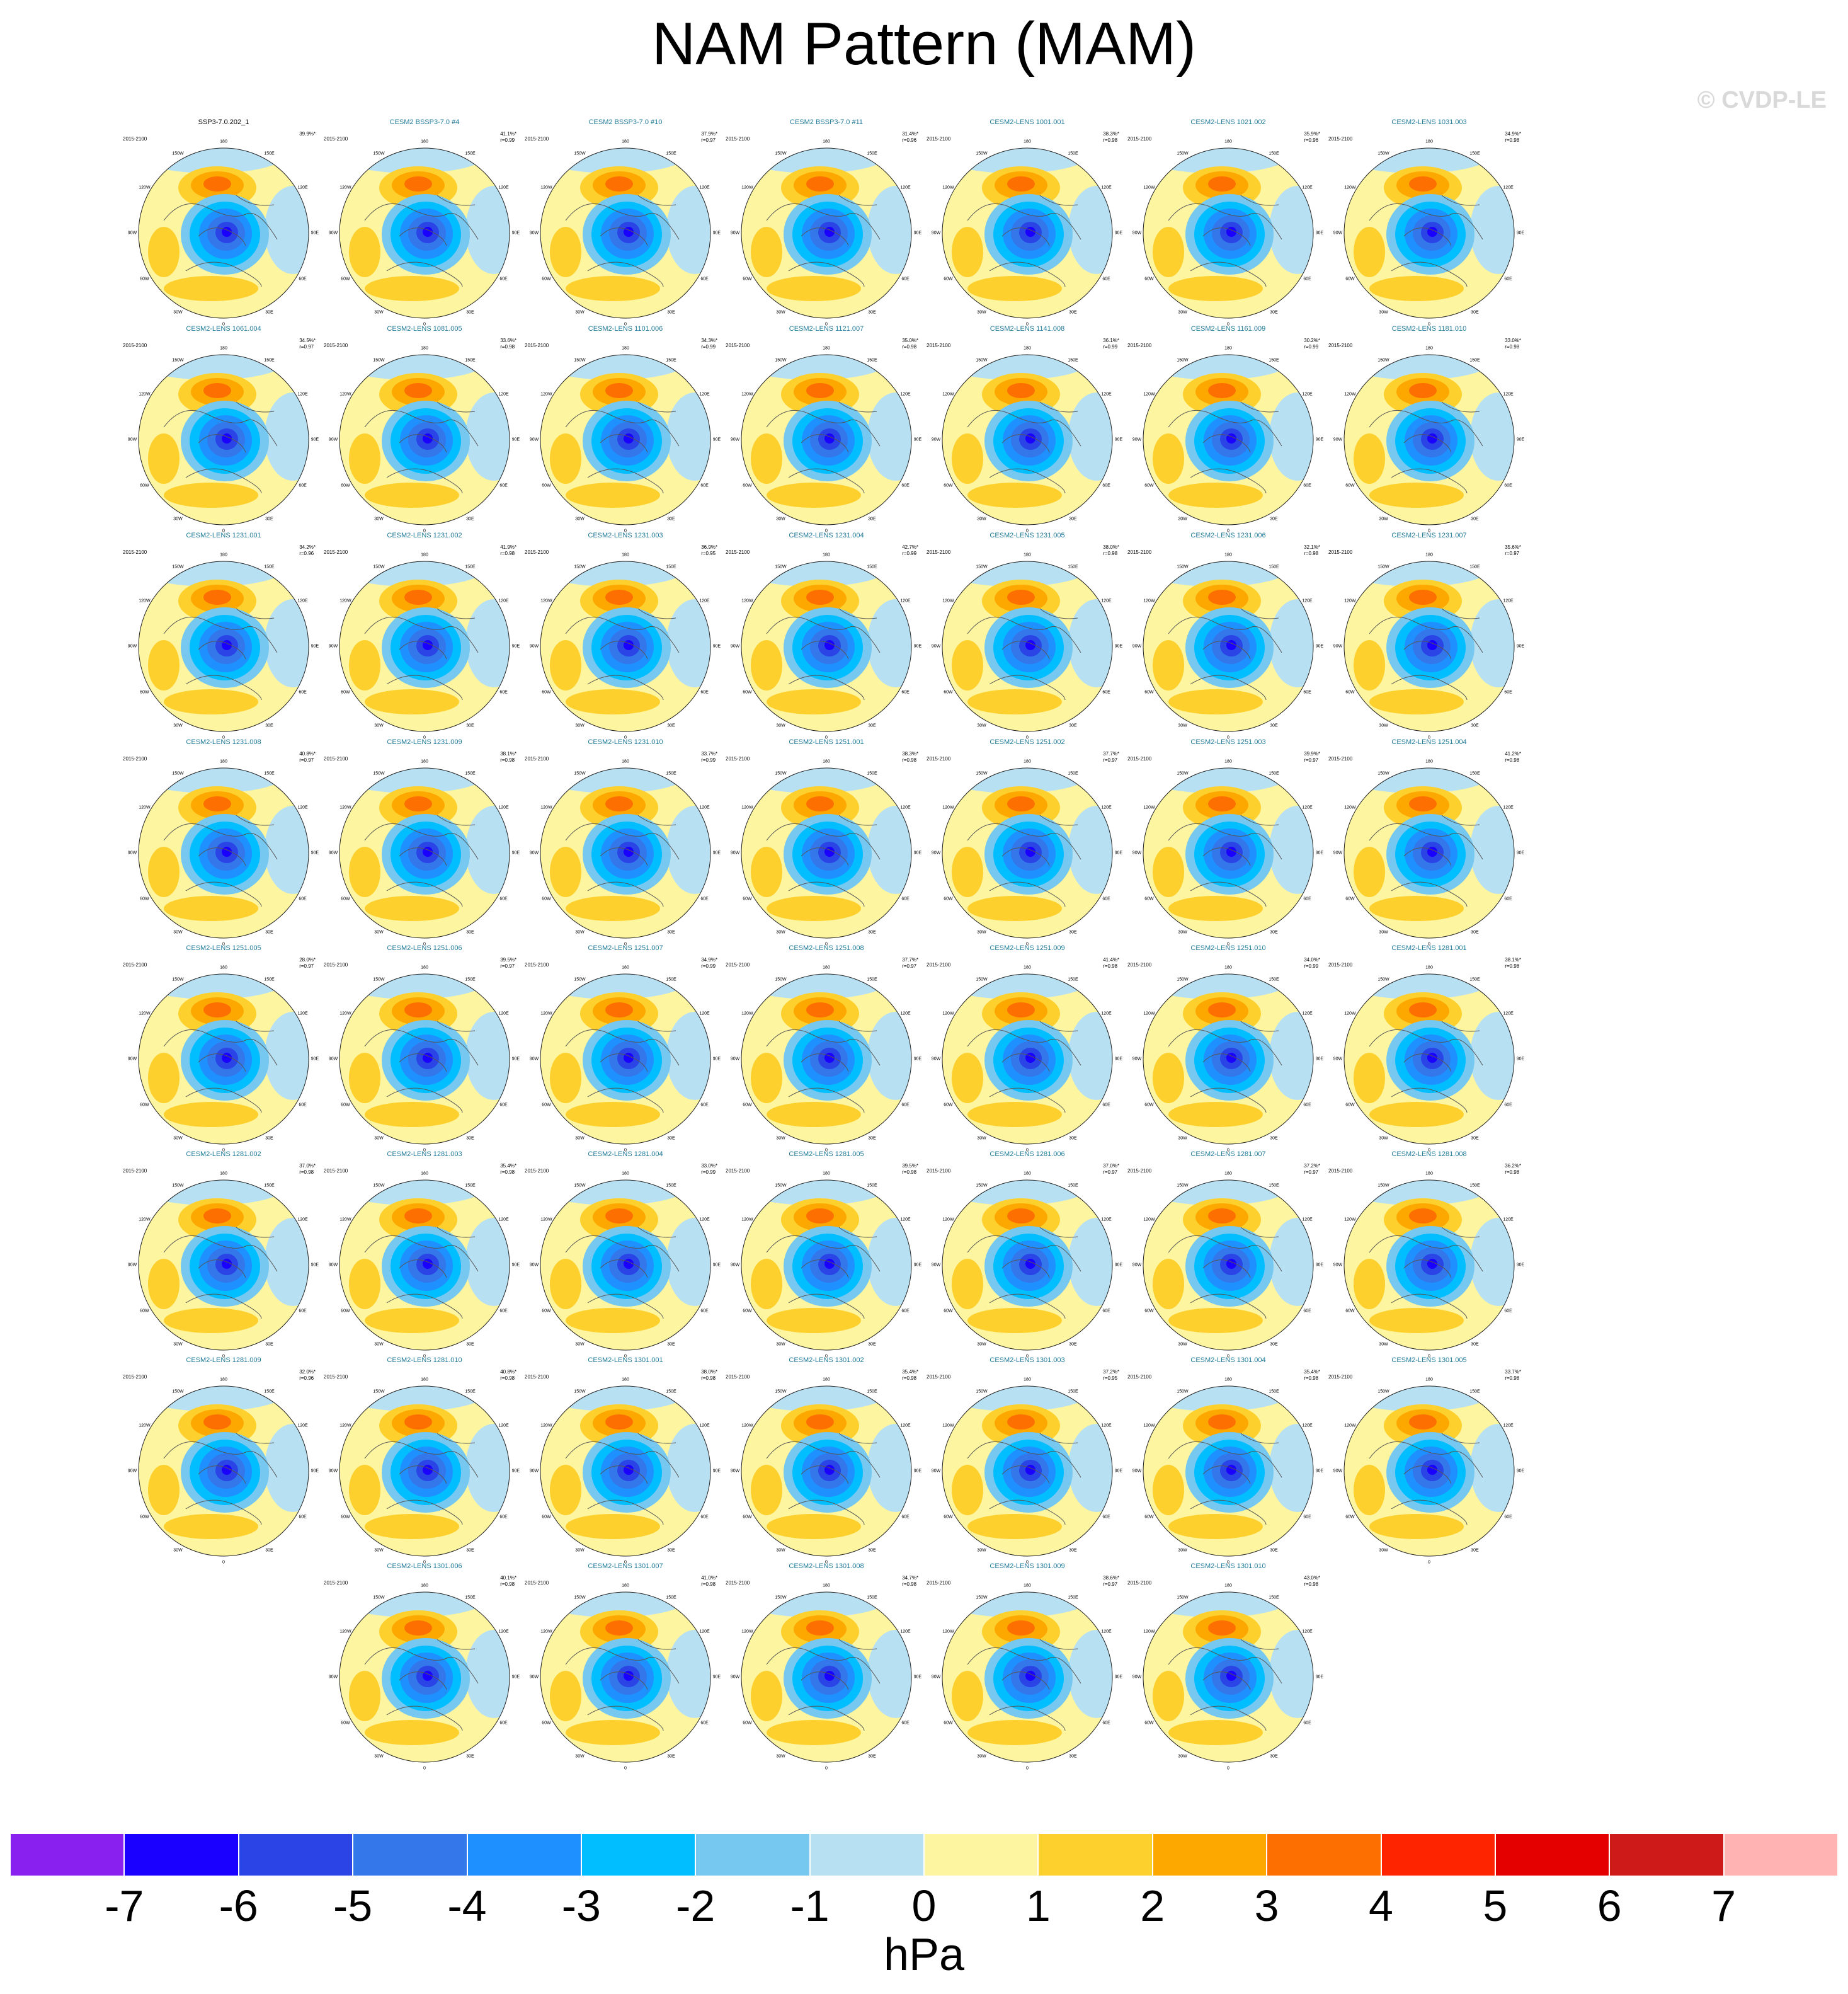 Image resolution: width=1848 pixels, height=1994 pixels. Describe the element at coordinates (709, 1581) in the screenshot. I see `panel-stats: 41.0%* r=0.98` at that location.